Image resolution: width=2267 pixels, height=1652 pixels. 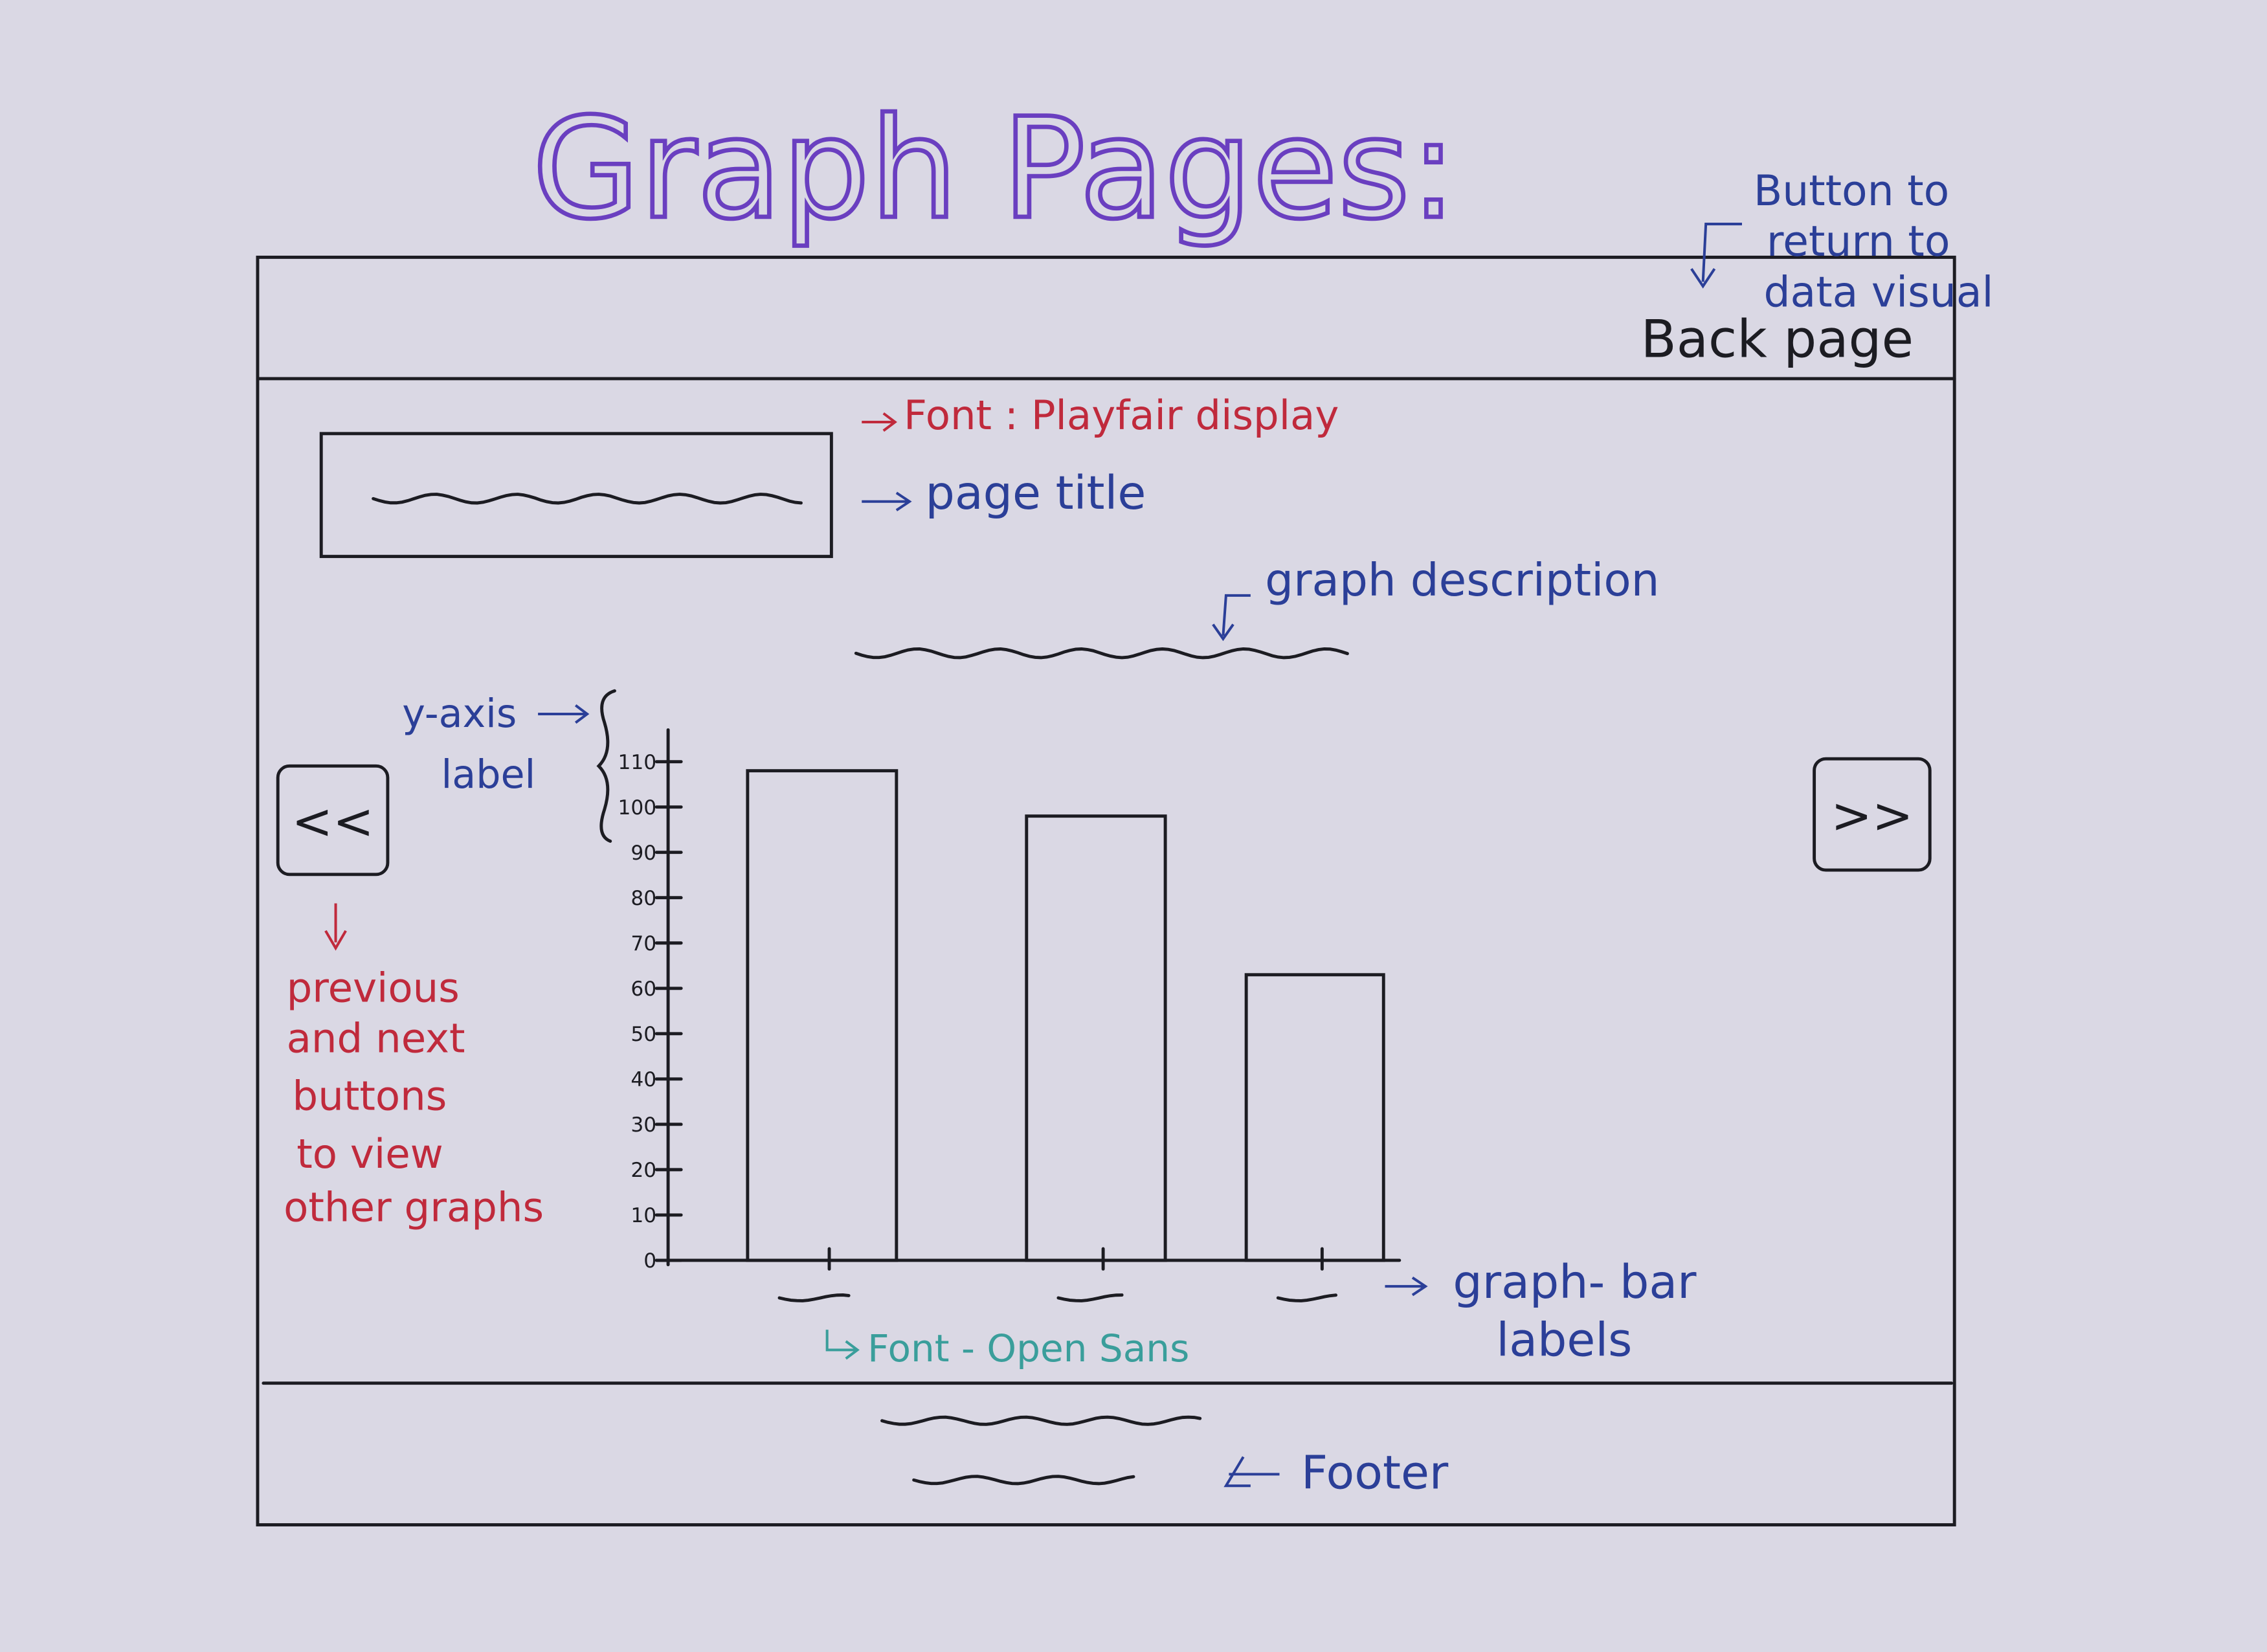 I want to click on y-tick-label: 100, so click(x=637, y=808).